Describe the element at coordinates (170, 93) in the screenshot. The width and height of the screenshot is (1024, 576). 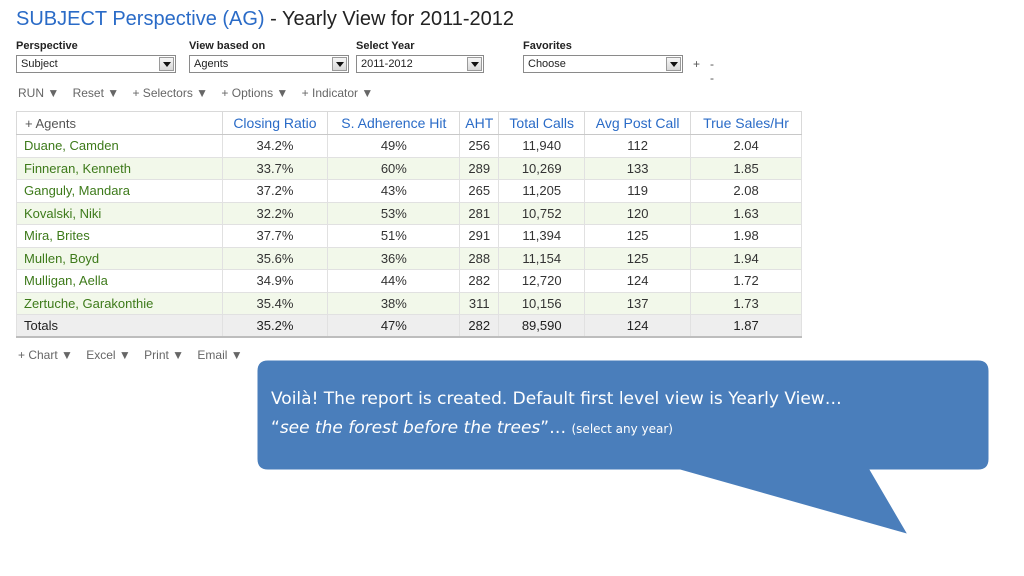
I see `selectors-menu: + Selectors ▼` at that location.